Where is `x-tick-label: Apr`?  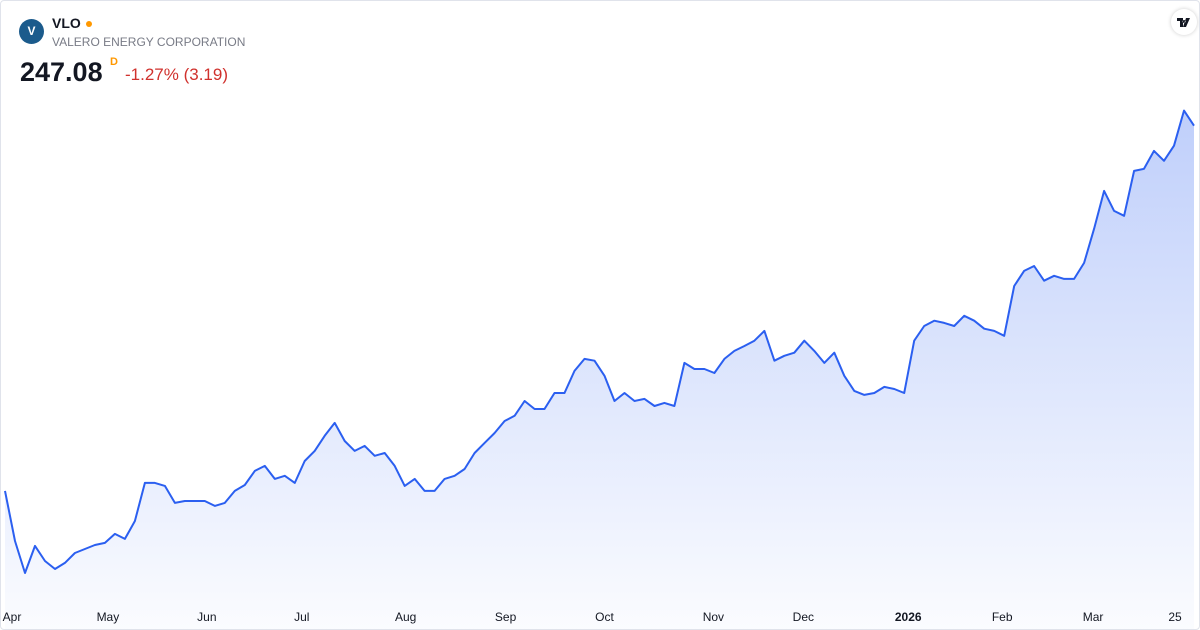
x-tick-label: Apr is located at coordinates (12, 617).